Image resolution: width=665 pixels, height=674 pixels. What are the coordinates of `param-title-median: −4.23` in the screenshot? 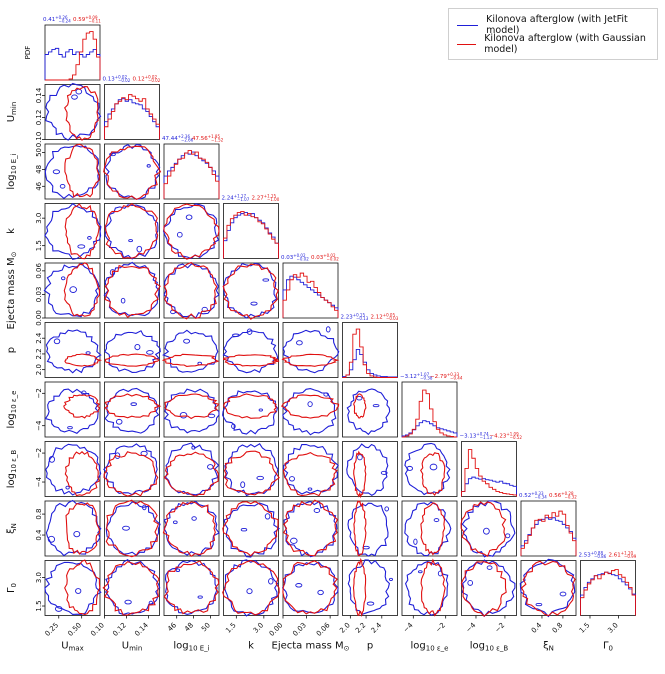 It's located at (498, 437).